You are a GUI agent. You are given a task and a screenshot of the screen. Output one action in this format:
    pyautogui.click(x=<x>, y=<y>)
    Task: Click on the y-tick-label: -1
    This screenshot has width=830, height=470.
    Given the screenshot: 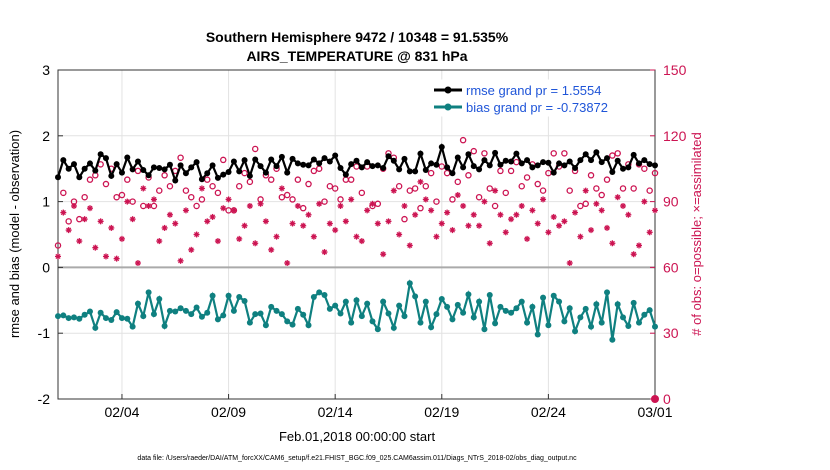 What is the action you would take?
    pyautogui.click(x=44, y=333)
    